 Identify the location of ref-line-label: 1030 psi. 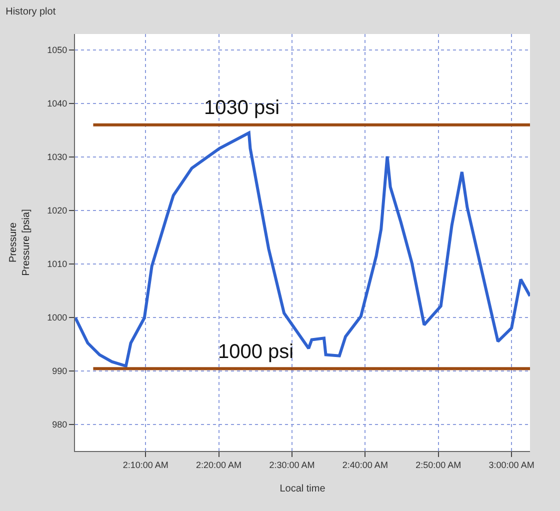
(242, 108).